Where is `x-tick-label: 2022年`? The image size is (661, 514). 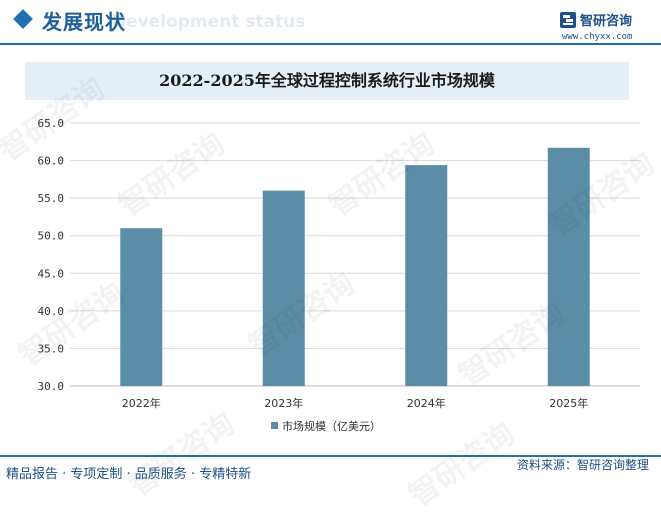
x-tick-label: 2022年 is located at coordinates (141, 403).